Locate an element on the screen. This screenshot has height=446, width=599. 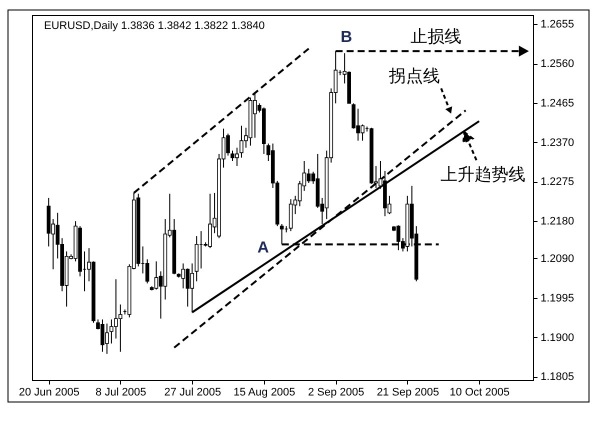
y-tick-label: 1.1995 is located at coordinates (557, 298).